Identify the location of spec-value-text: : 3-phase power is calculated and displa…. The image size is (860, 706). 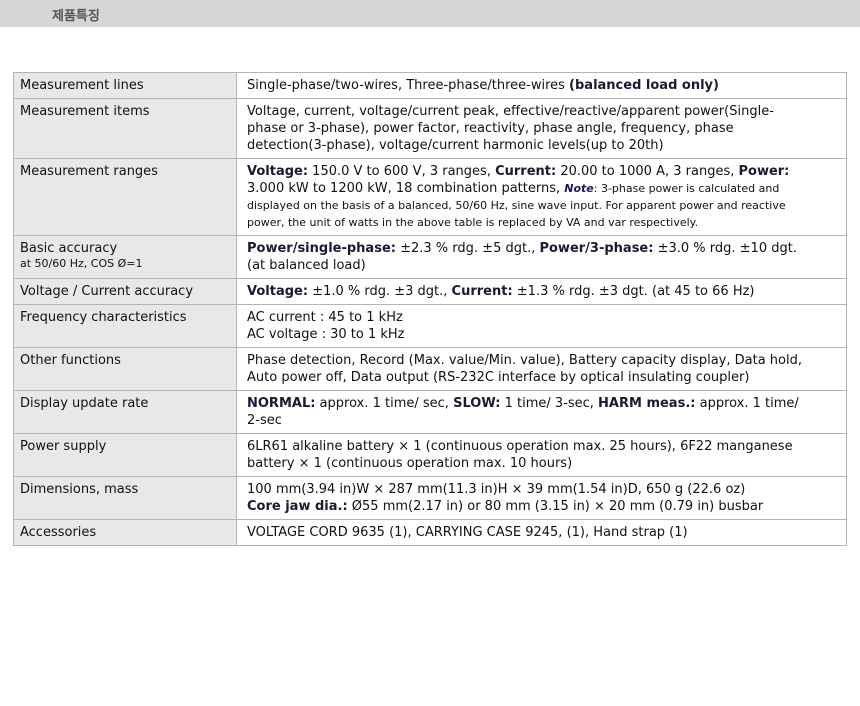
(516, 205).